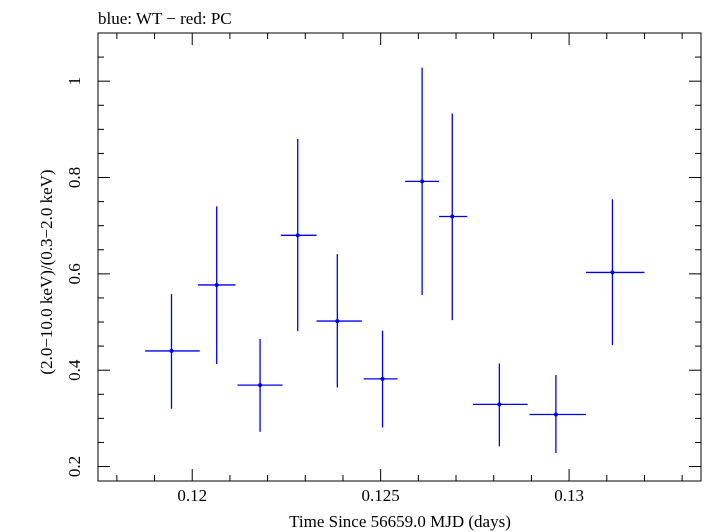 This screenshot has width=705, height=532. Describe the element at coordinates (400, 521) in the screenshot. I see `x-axis-label: Time Since 56659.0 MJD (days)` at that location.